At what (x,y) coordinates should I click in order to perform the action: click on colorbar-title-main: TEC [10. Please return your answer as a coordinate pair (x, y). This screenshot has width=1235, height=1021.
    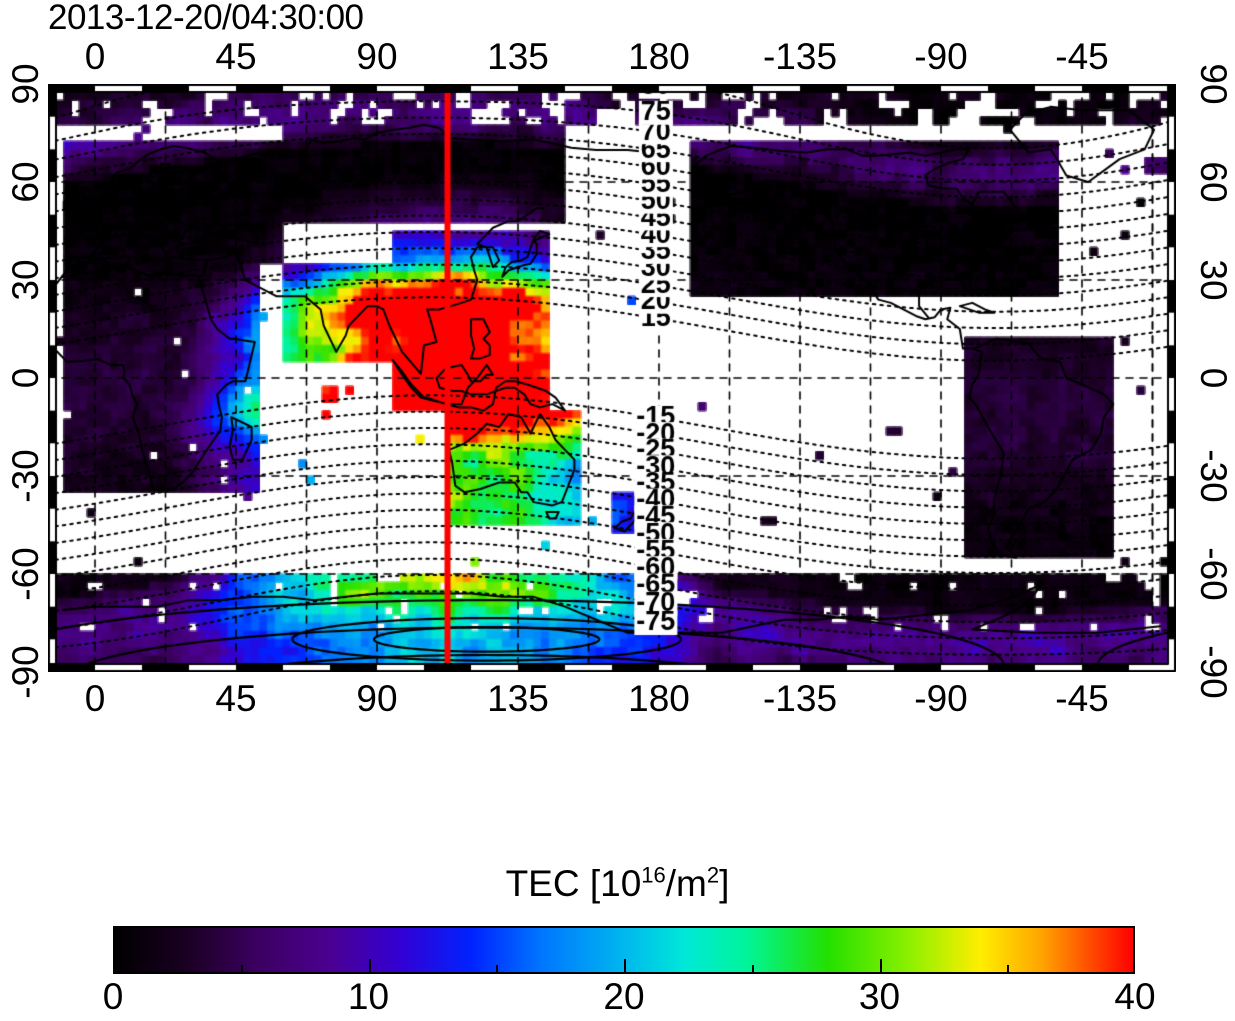
    Looking at the image, I should click on (573, 883).